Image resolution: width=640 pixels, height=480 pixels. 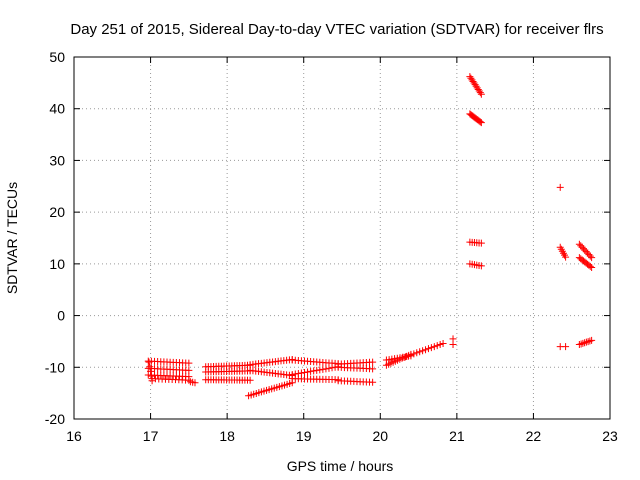 I want to click on y-tick-label: -10, so click(x=55, y=367).